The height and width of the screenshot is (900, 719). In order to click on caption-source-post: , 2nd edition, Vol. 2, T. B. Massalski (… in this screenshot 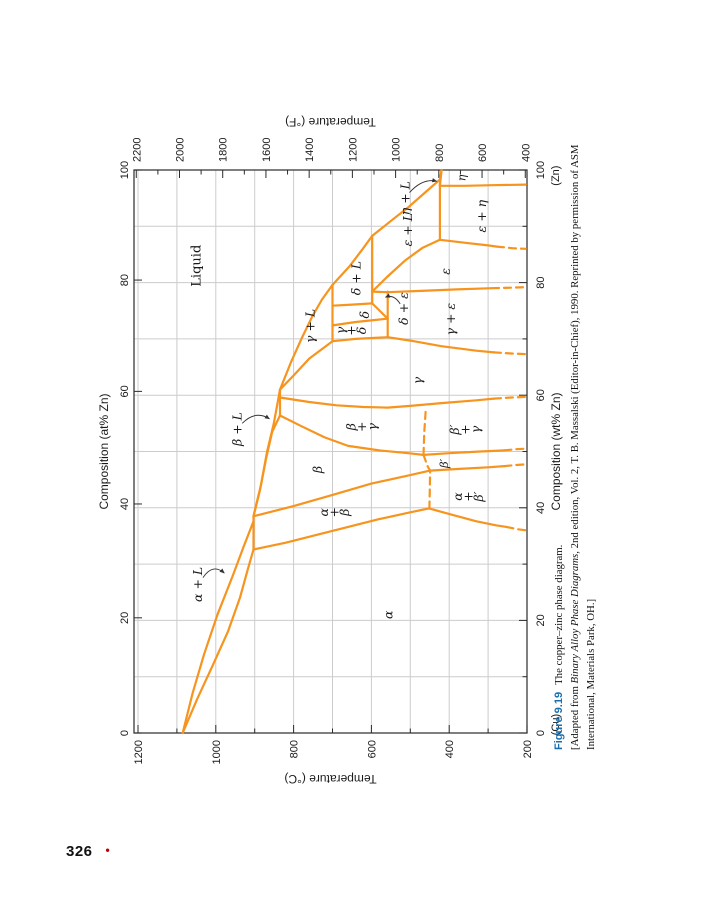, I will do `click(575, 349)`.